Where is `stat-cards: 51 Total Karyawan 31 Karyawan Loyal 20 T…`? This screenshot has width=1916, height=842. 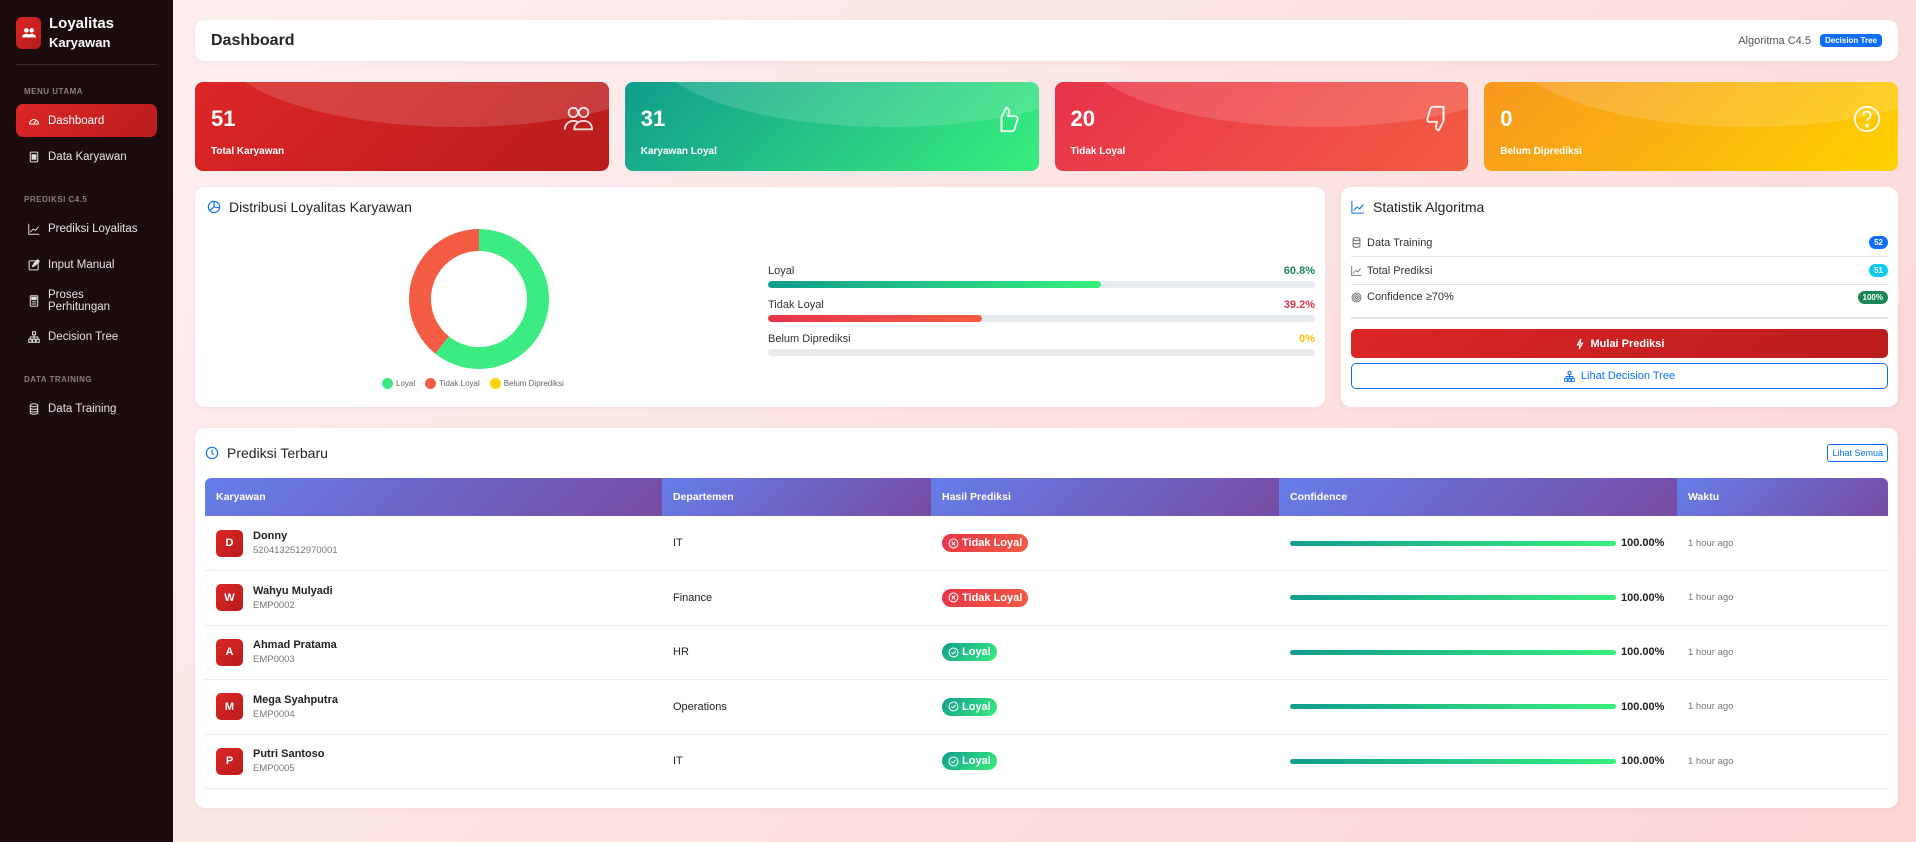
stat-cards: 51 Total Karyawan 31 Karyawan Loyal 20 T… is located at coordinates (1046, 126).